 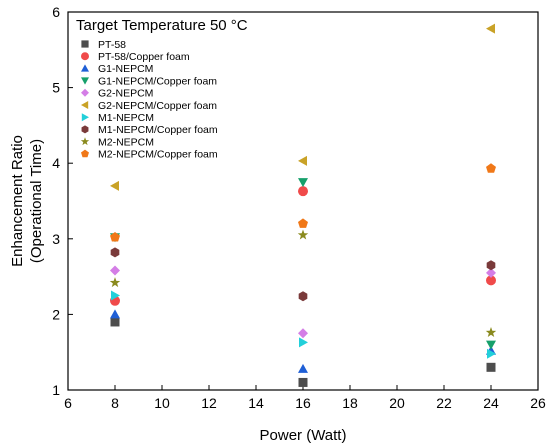 What do you see at coordinates (56, 239) in the screenshot?
I see `y-tick-label: 3` at bounding box center [56, 239].